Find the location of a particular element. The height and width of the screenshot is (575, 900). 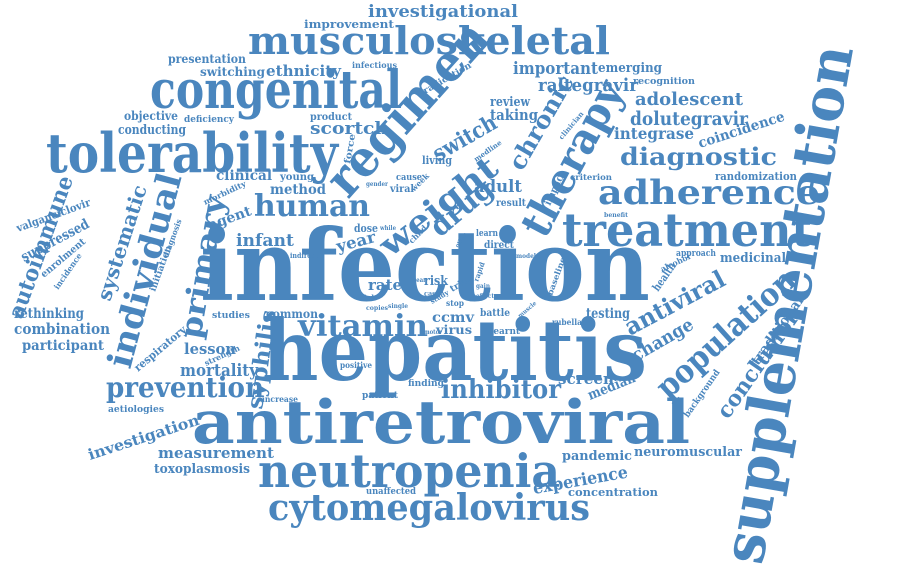

word-effect: effect is located at coordinates (485, 296).